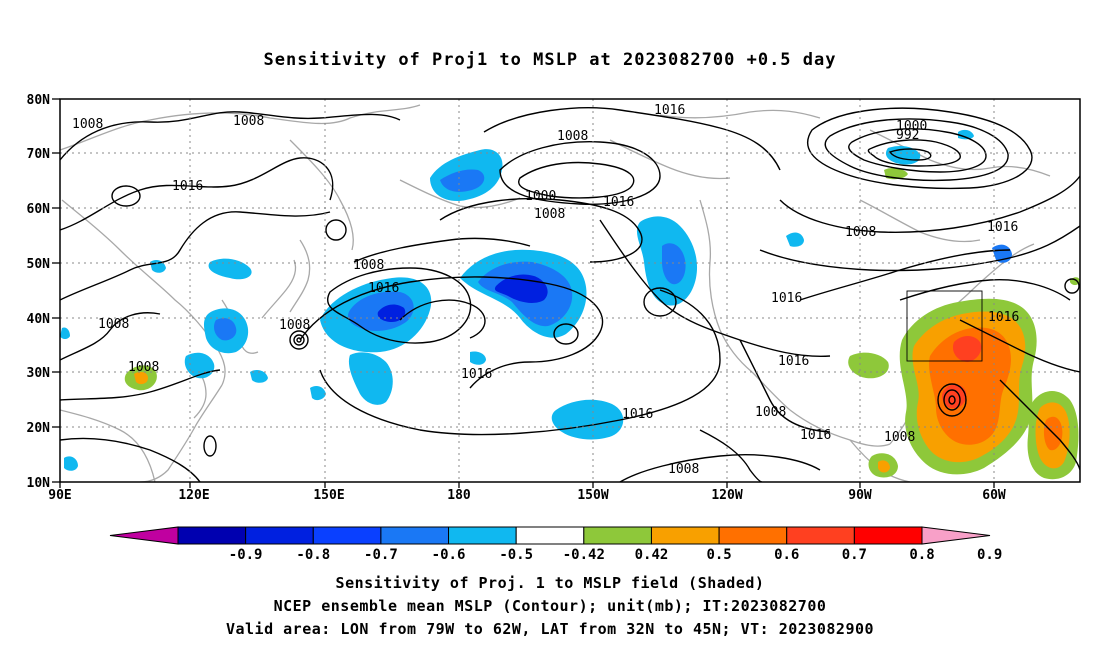 The height and width of the screenshot is (650, 1100). What do you see at coordinates (39, 100) in the screenshot?
I see `lat-label: 80N` at bounding box center [39, 100].